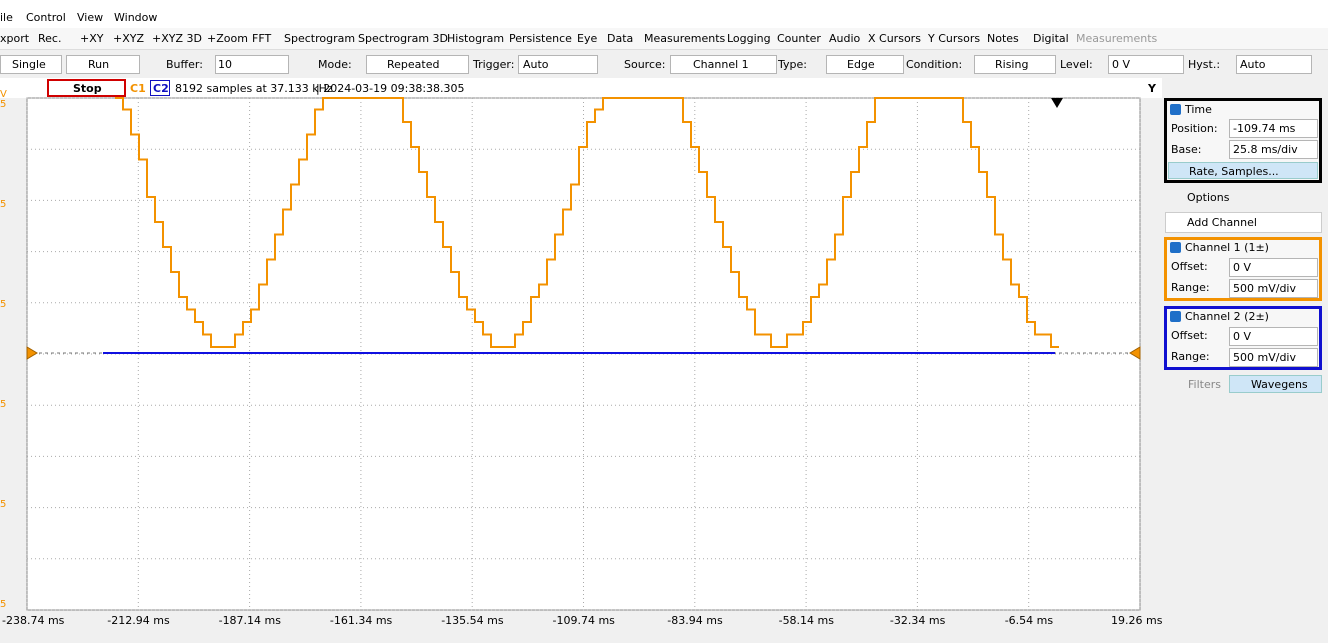  I want to click on section-title: Channel 1 (1±), so click(1227, 247).